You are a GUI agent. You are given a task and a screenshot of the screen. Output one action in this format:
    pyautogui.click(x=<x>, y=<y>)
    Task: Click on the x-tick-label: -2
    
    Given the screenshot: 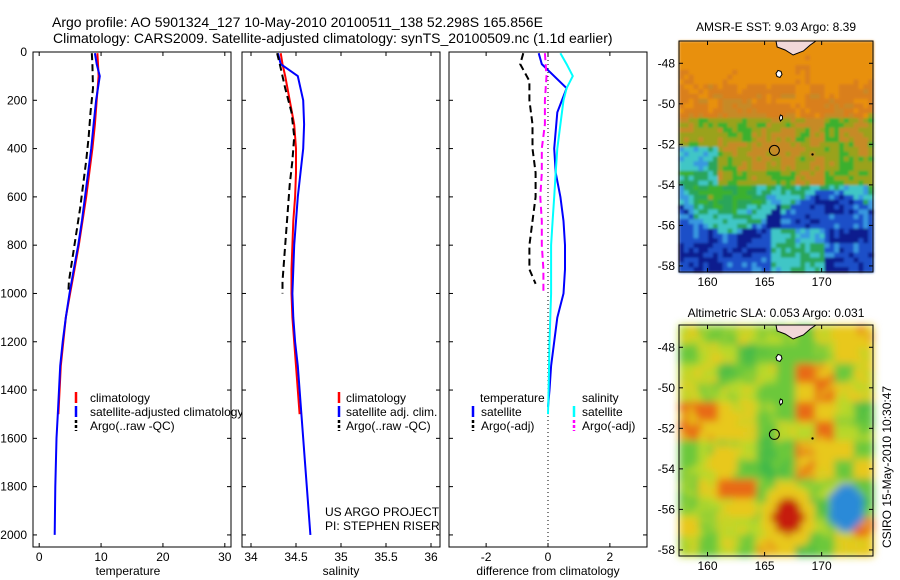 What is the action you would take?
    pyautogui.click(x=486, y=557)
    